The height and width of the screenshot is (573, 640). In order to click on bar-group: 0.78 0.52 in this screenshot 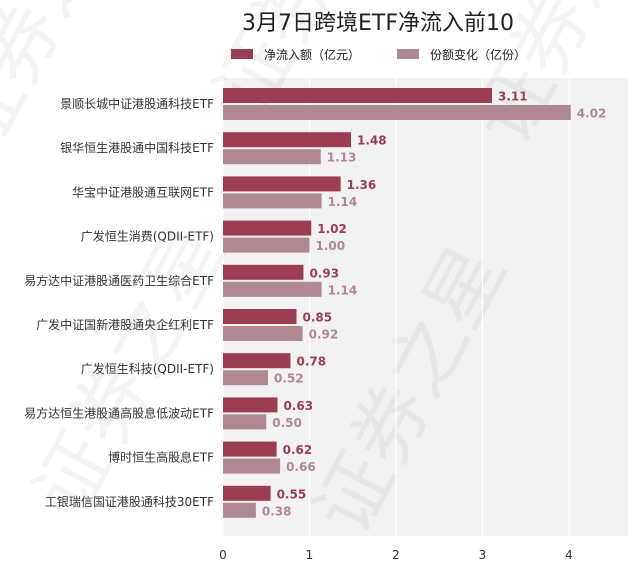, I will do `click(274, 369)`.